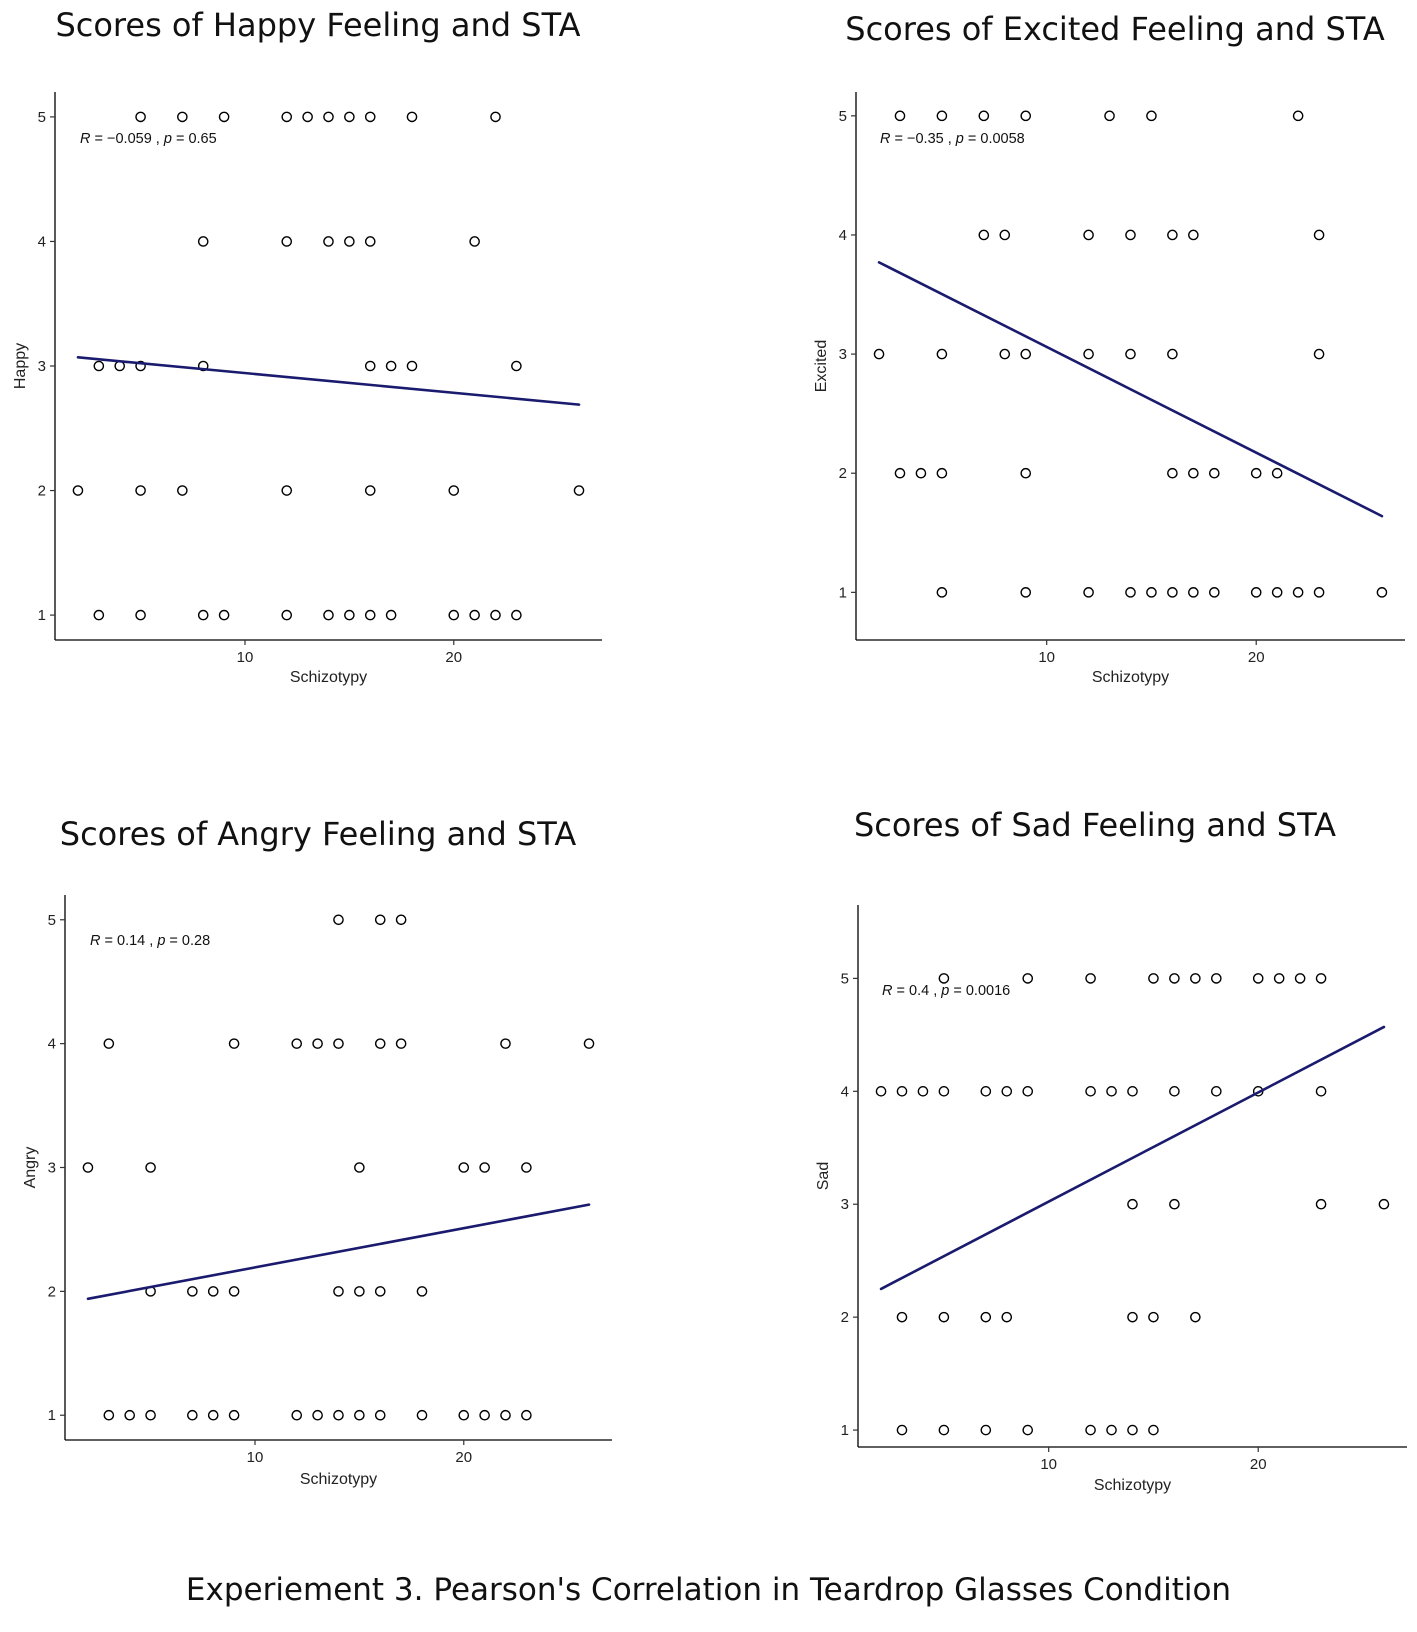 This screenshot has width=1417, height=1632. Describe the element at coordinates (42, 366) in the screenshot. I see `y-tick-label: 3` at that location.